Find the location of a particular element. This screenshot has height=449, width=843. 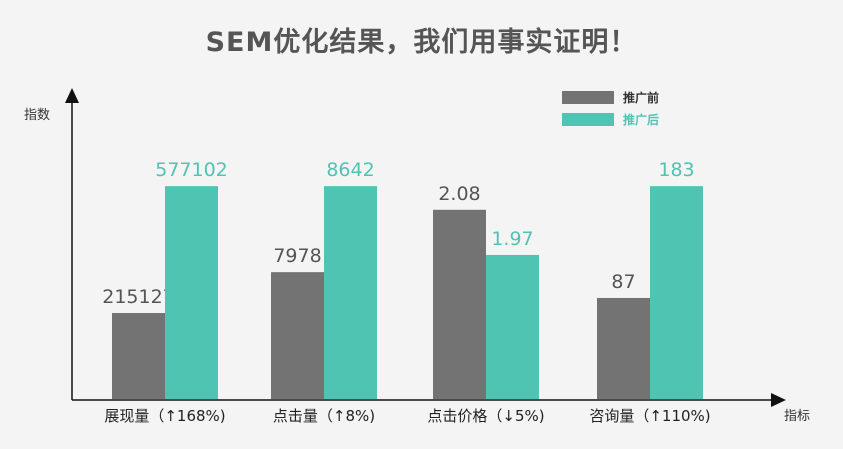

value-label-before-0: 215127 is located at coordinates (138, 297).